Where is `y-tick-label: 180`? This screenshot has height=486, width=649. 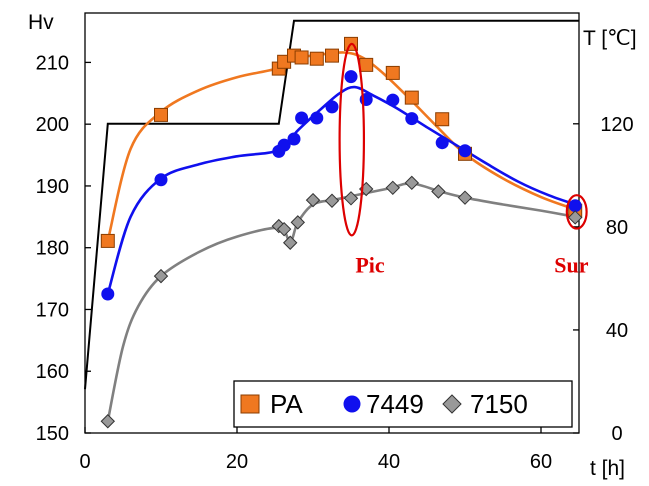 y-tick-label: 180 is located at coordinates (52, 249).